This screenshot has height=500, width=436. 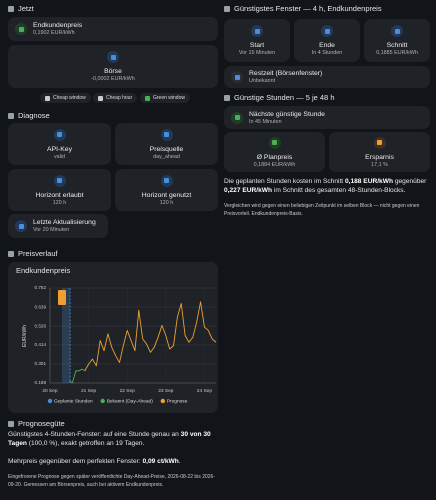 I want to click on tile: Horizont genutzt 120 h, so click(x=166, y=190).